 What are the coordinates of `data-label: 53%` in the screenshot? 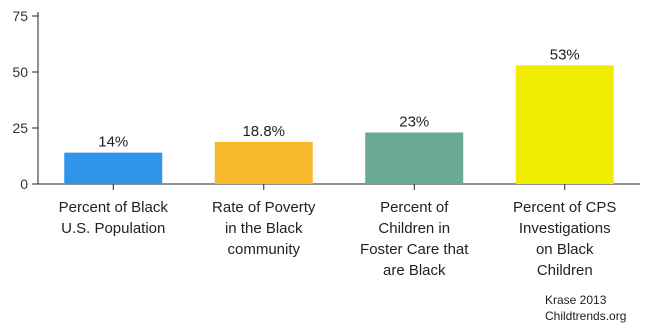 It's located at (565, 54).